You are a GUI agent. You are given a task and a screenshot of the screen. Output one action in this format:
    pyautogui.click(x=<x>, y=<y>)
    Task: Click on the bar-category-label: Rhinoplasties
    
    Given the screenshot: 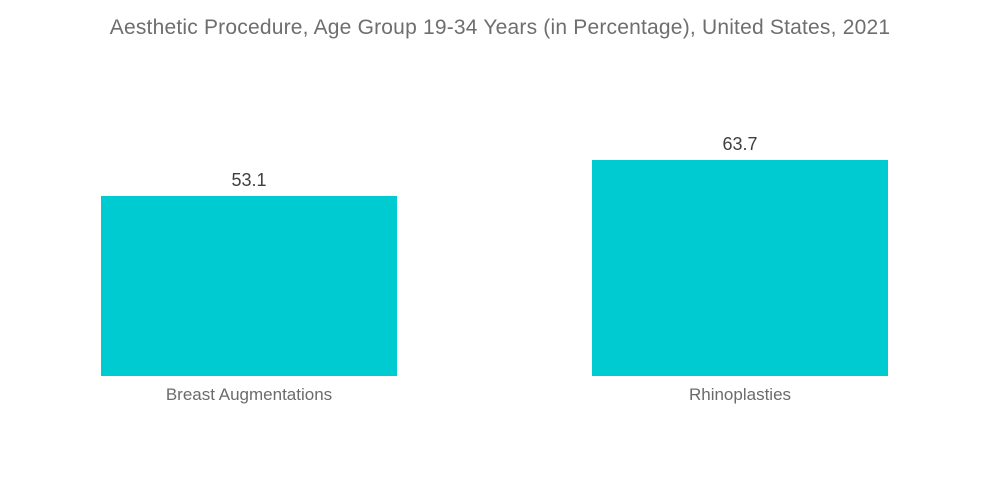 What is the action you would take?
    pyautogui.click(x=740, y=394)
    